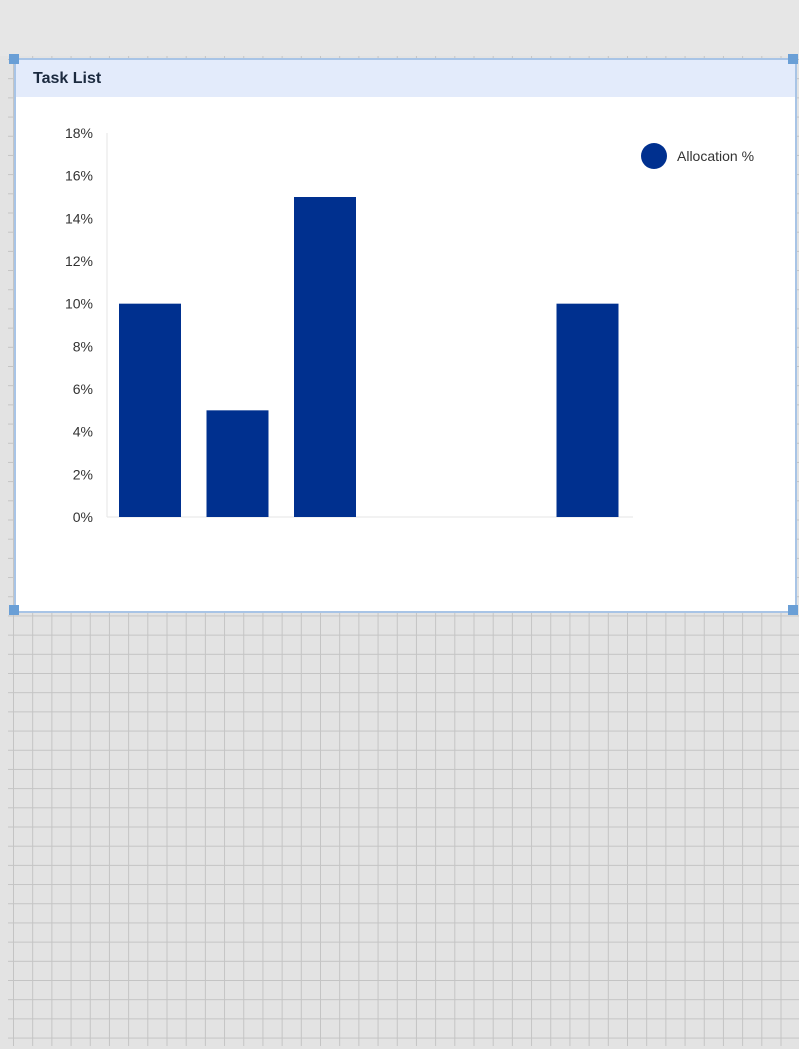 The height and width of the screenshot is (1049, 799). I want to click on y-tick-label: 0%, so click(83, 517).